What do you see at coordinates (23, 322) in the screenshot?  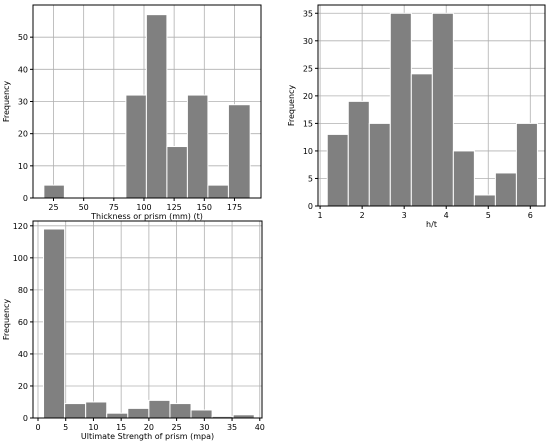 I see `y-tick-label: 60` at bounding box center [23, 322].